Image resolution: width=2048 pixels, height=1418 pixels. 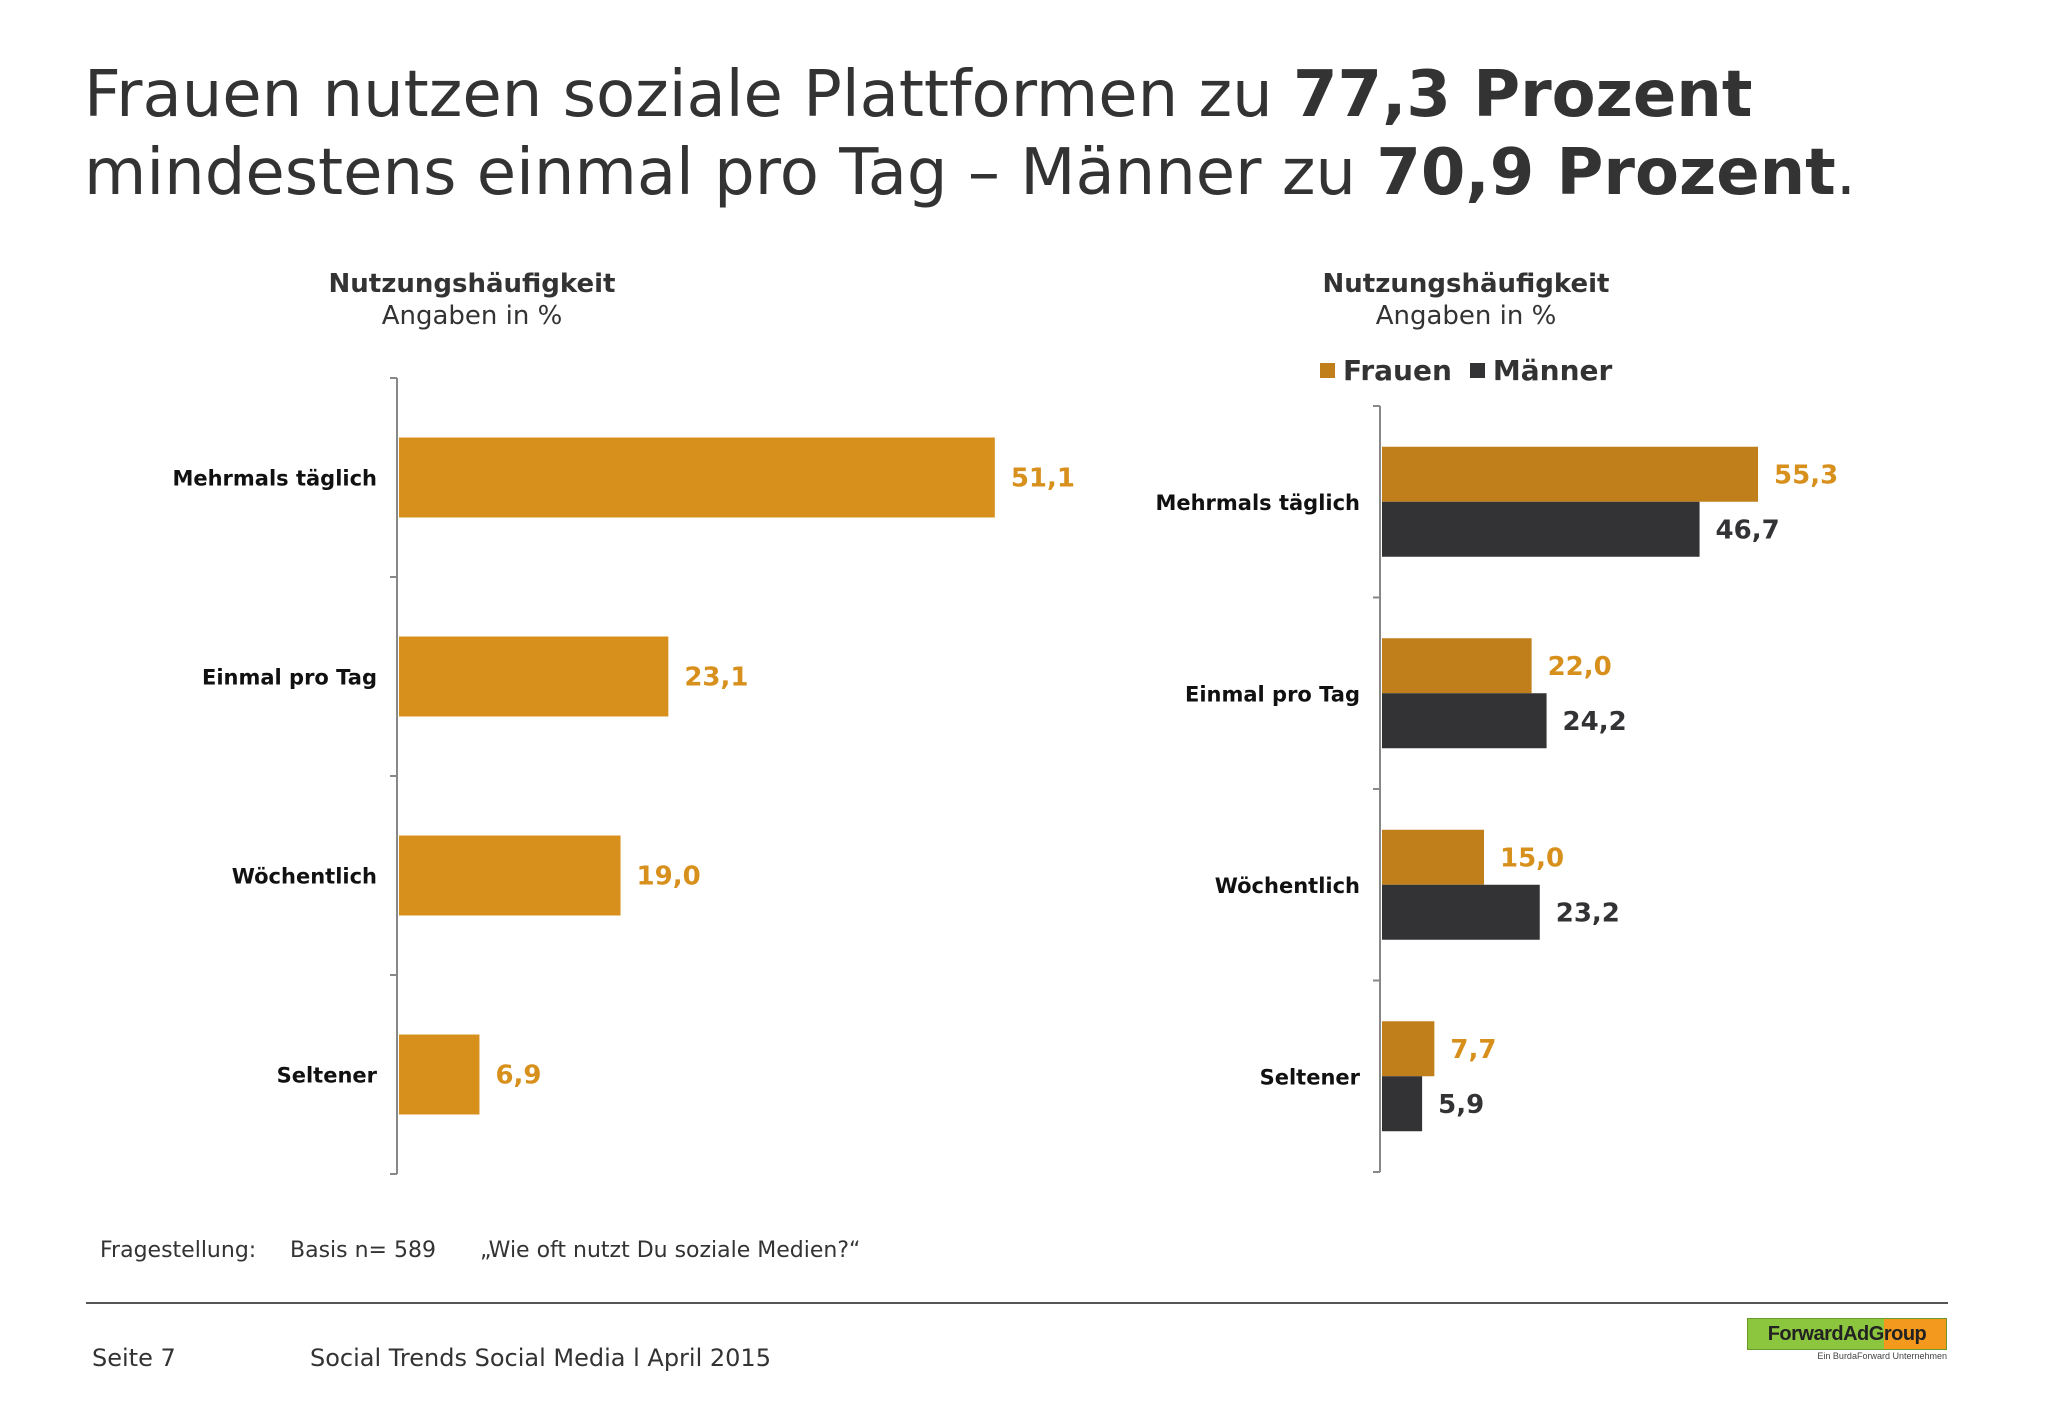 What do you see at coordinates (1606, 173) in the screenshot?
I see `title-bold2: 70,9 Prozent` at bounding box center [1606, 173].